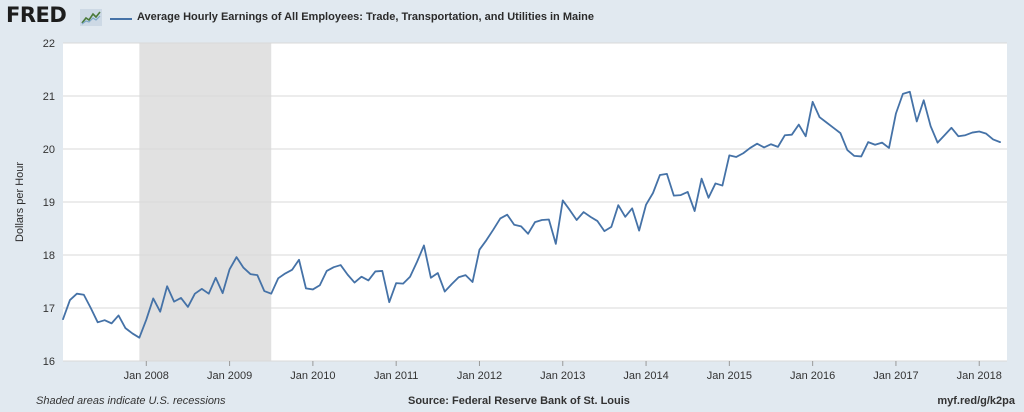 This screenshot has width=1024, height=412. Describe the element at coordinates (49, 256) in the screenshot. I see `y-tick-label: 18` at that location.